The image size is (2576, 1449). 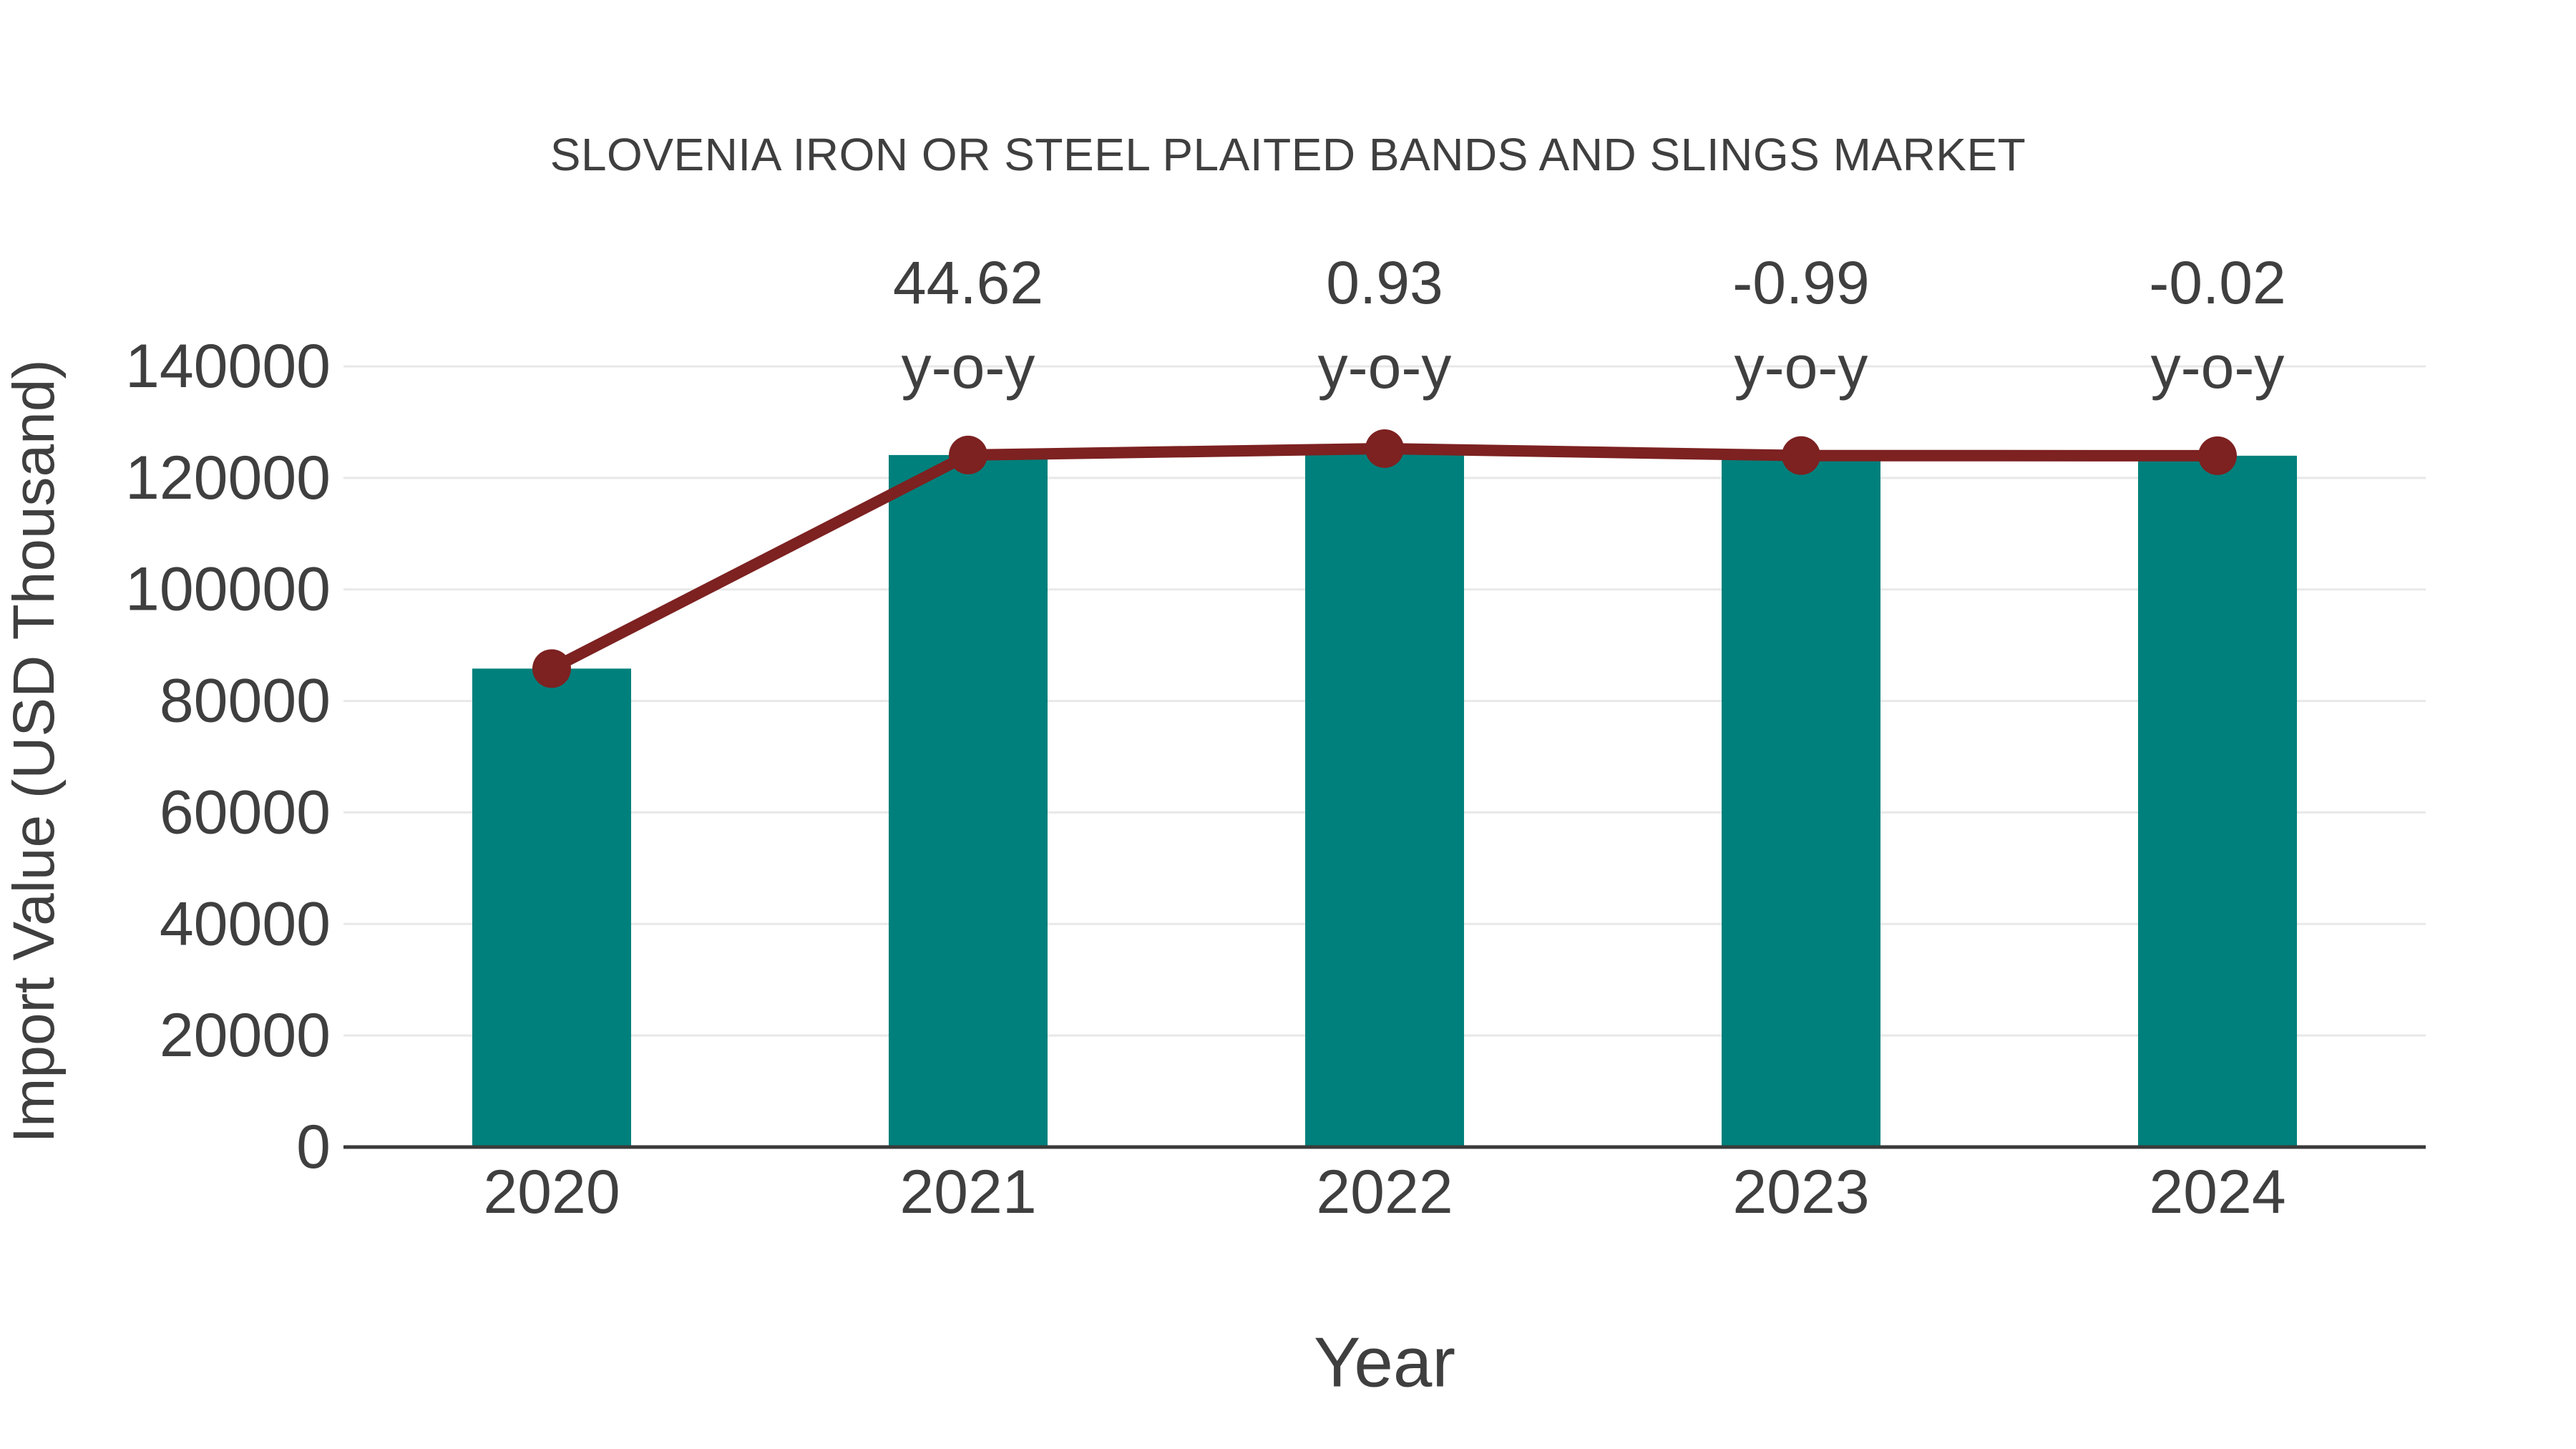 I want to click on annotation-yoy-label-2022: y-o-y, so click(x=1385, y=367).